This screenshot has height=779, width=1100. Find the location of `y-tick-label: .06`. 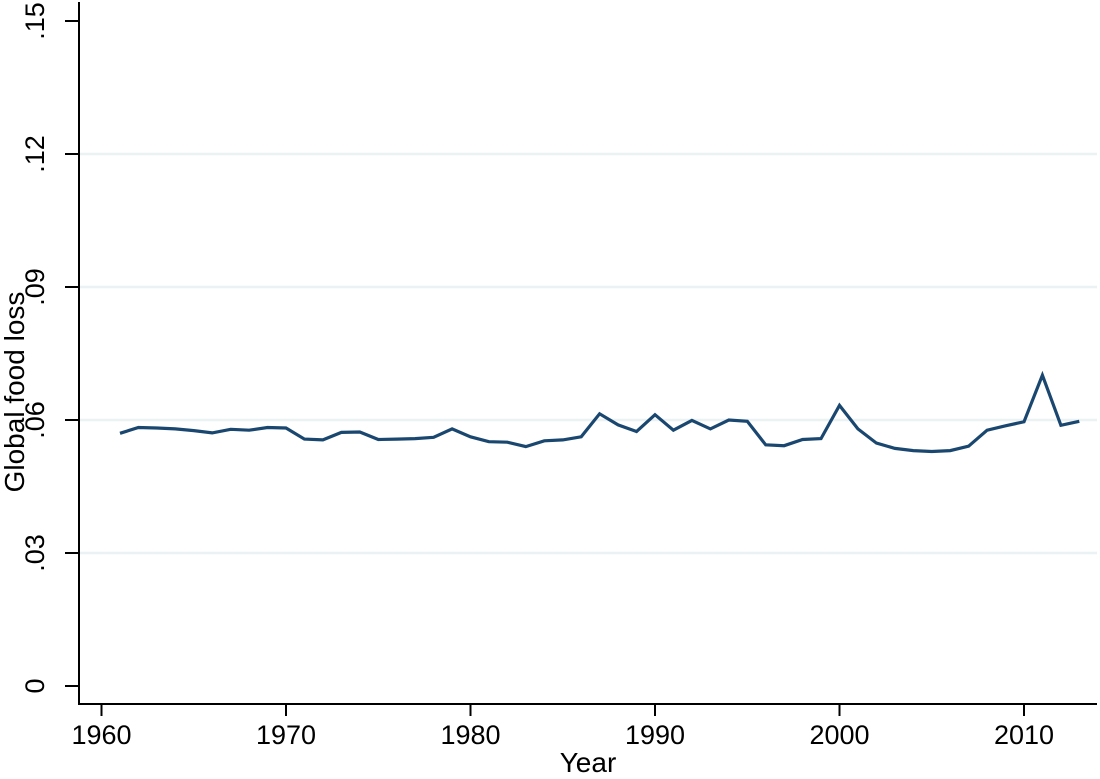

y-tick-label: .06 is located at coordinates (35, 420).